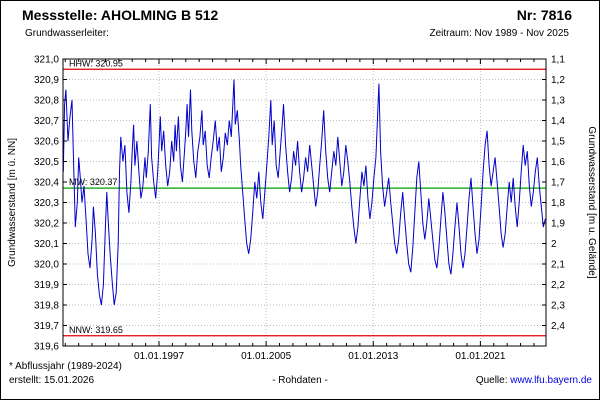 This screenshot has width=600, height=400. What do you see at coordinates (52, 380) in the screenshot?
I see `created-date: erstellt: 15.01.2026` at bounding box center [52, 380].